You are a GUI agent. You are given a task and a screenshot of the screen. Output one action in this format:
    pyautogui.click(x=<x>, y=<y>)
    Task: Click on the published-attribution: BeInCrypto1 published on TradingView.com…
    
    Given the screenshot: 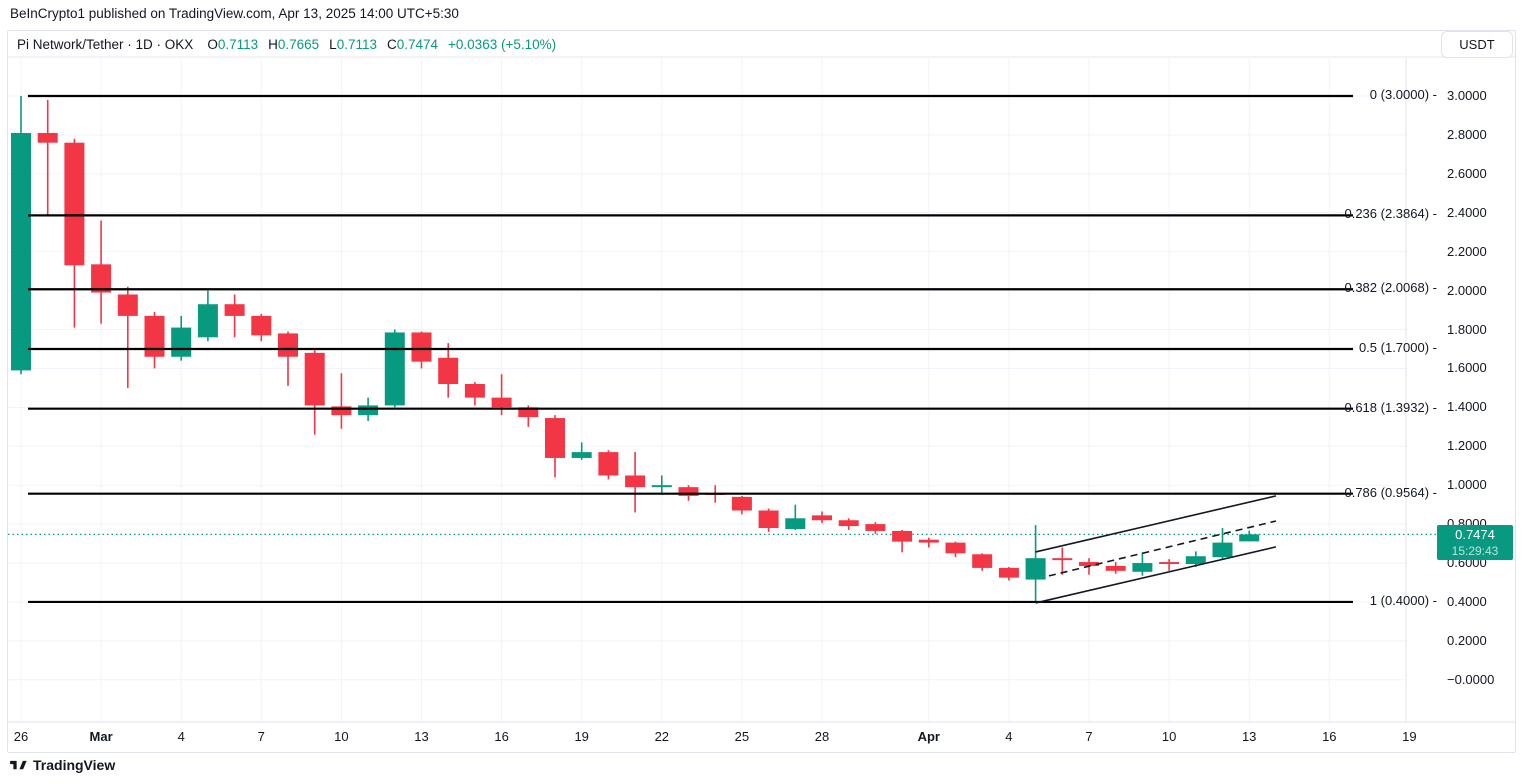 What is the action you would take?
    pyautogui.click(x=234, y=13)
    